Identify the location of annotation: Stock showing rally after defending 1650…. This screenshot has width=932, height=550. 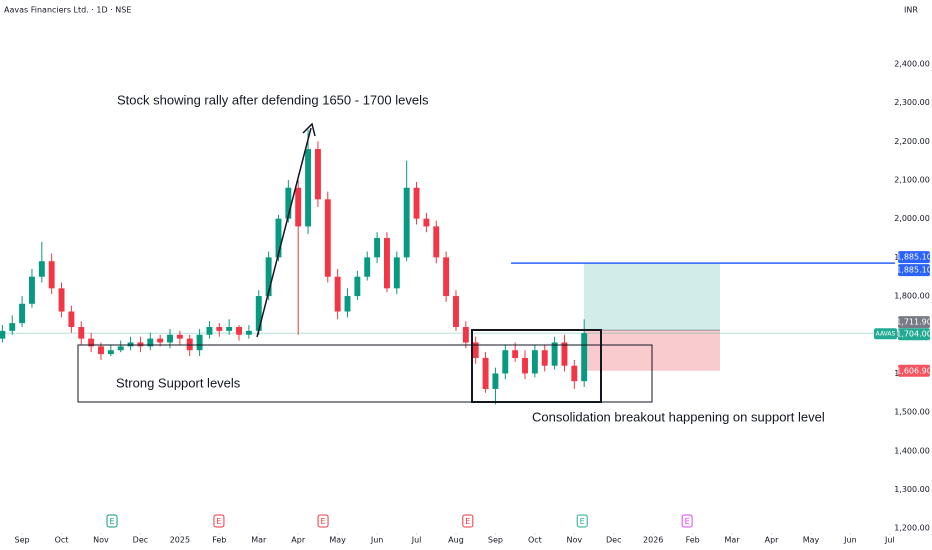
(273, 99).